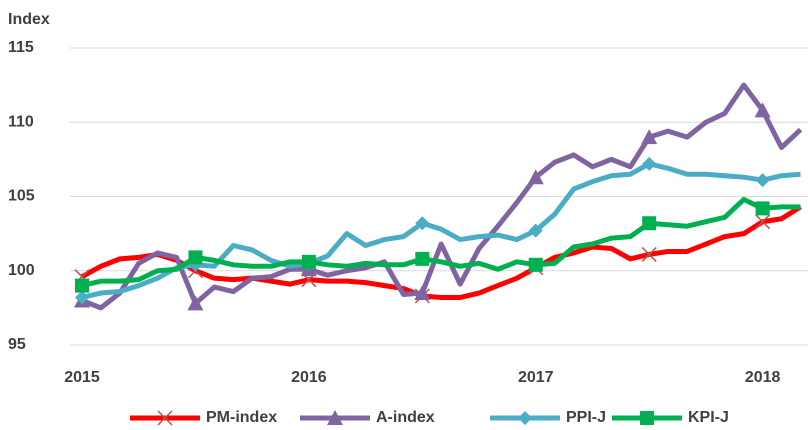  Describe the element at coordinates (241, 417) in the screenshot. I see `legend-label: PM-index` at that location.